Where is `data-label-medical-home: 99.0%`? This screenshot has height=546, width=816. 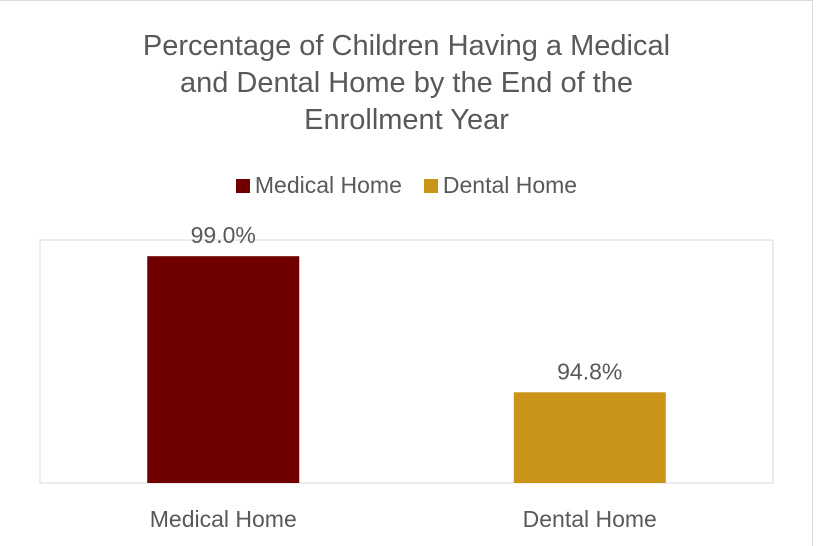 data-label-medical-home: 99.0% is located at coordinates (223, 235).